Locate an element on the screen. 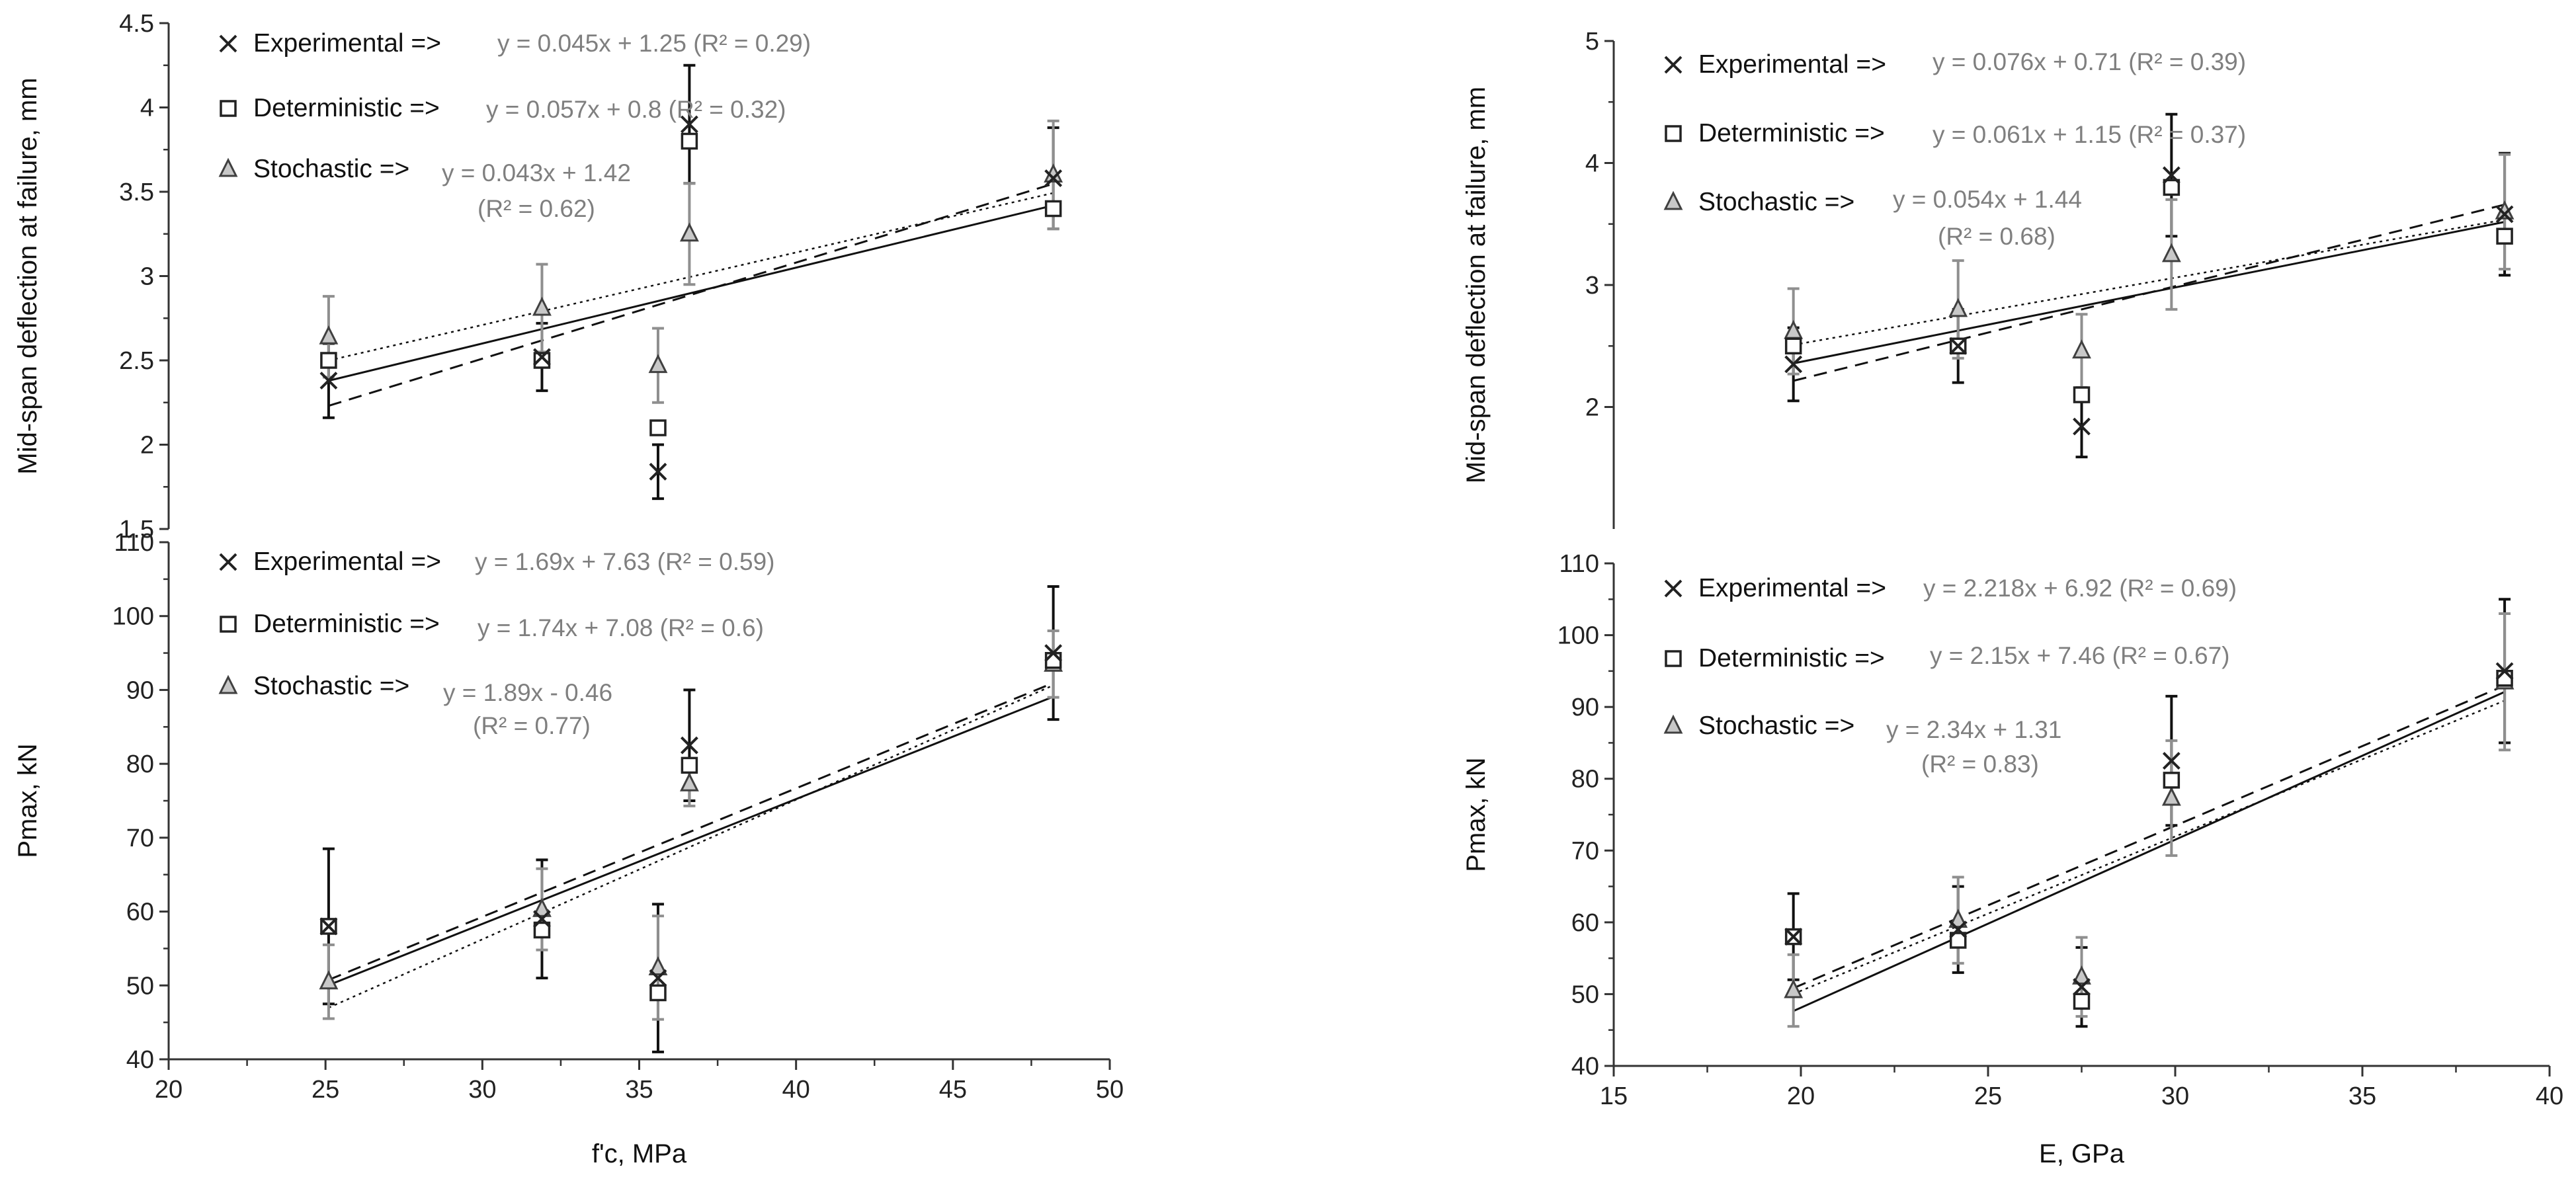  x-tick-label: 25 is located at coordinates (325, 1090).